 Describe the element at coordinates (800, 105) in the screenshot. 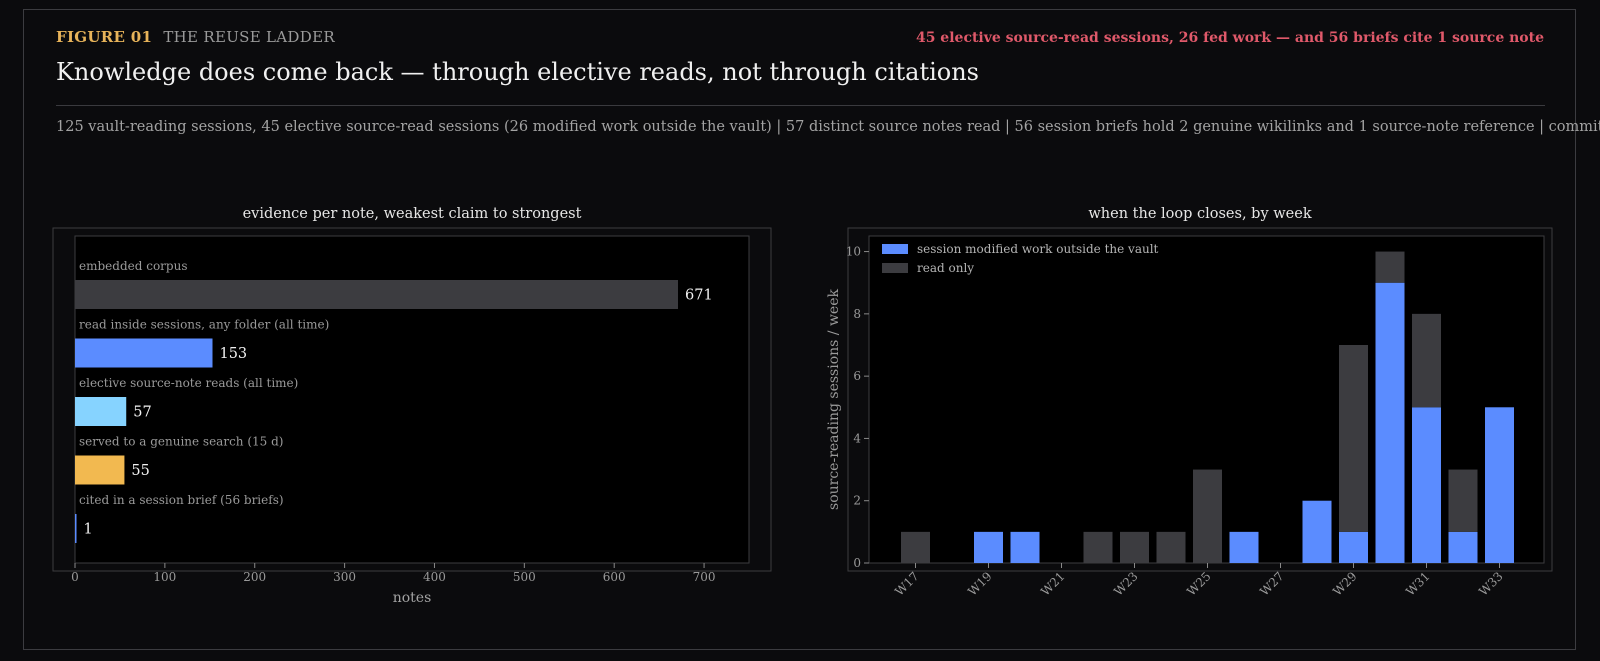

I see `header-divider` at that location.